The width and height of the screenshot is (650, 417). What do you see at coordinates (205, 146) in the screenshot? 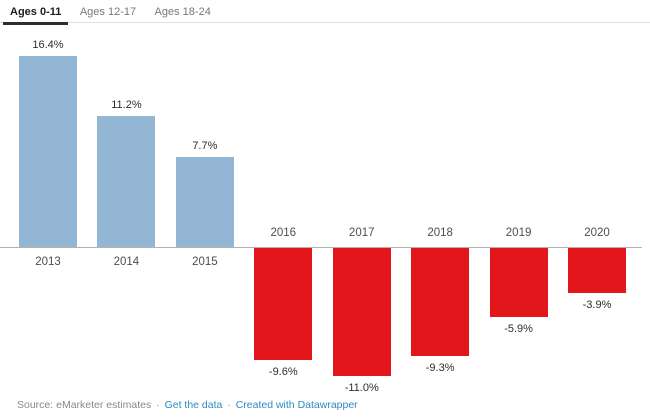
I see `value-label-2015: 7.7%` at bounding box center [205, 146].